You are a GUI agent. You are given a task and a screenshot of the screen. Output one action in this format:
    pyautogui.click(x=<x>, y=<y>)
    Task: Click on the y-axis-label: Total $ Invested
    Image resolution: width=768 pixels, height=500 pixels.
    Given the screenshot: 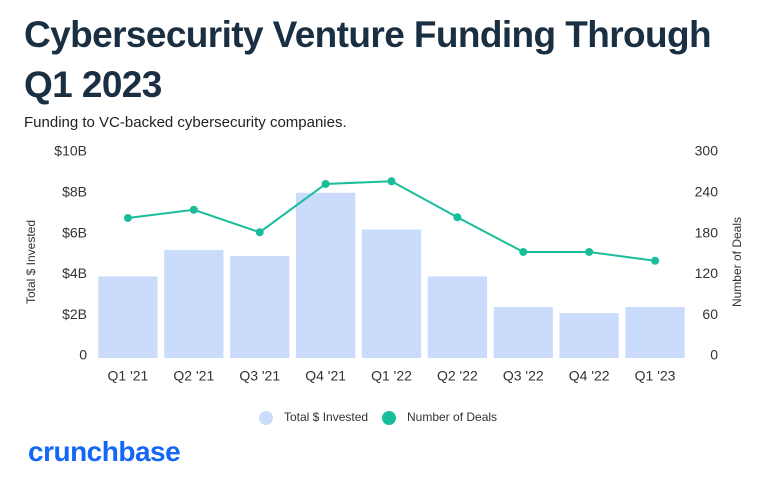 What is the action you would take?
    pyautogui.click(x=31, y=262)
    